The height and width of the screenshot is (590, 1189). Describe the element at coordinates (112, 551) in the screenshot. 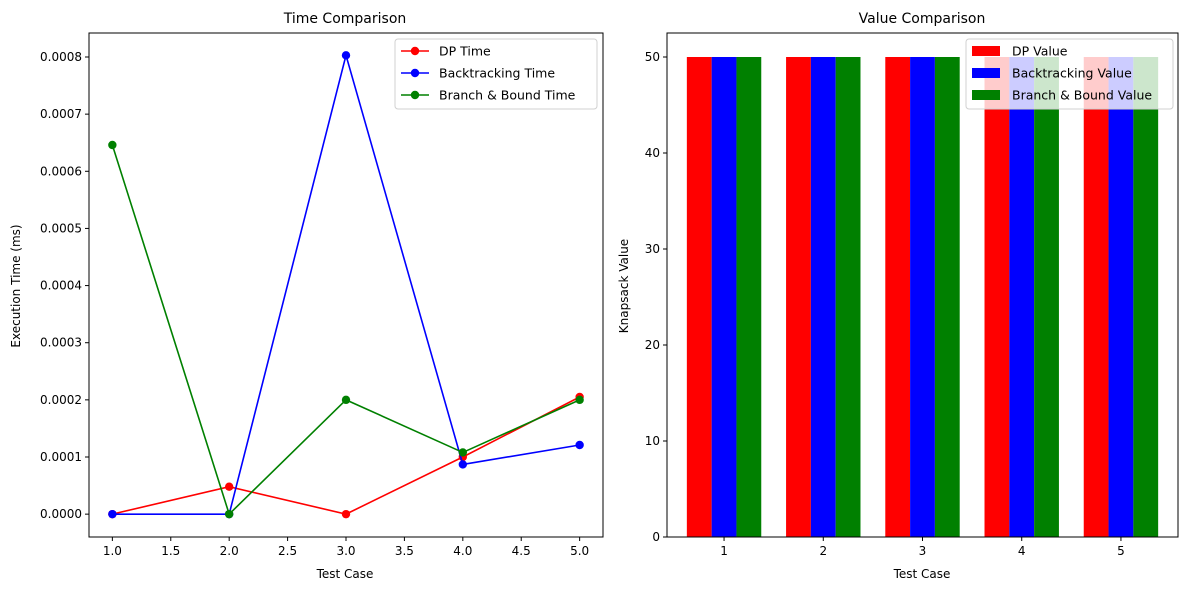

I see `x-tick-label: 1.0` at that location.